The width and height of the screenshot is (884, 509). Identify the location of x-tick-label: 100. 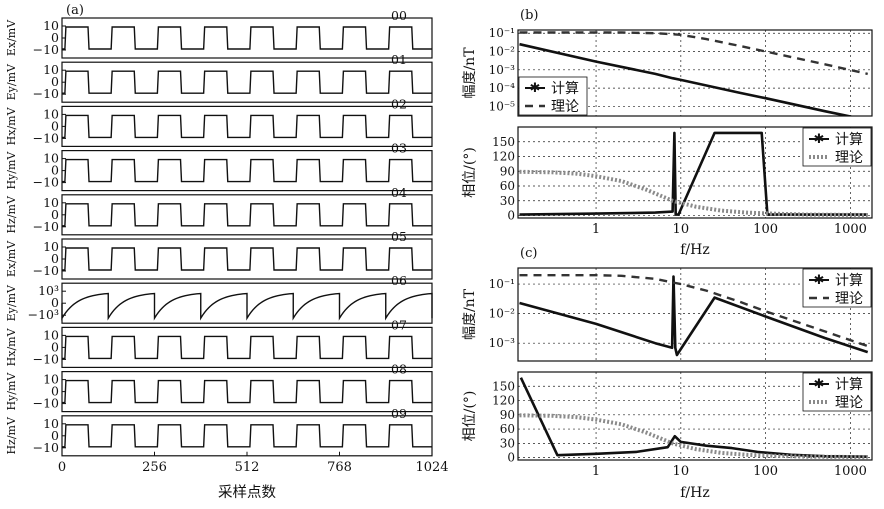
(765, 229).